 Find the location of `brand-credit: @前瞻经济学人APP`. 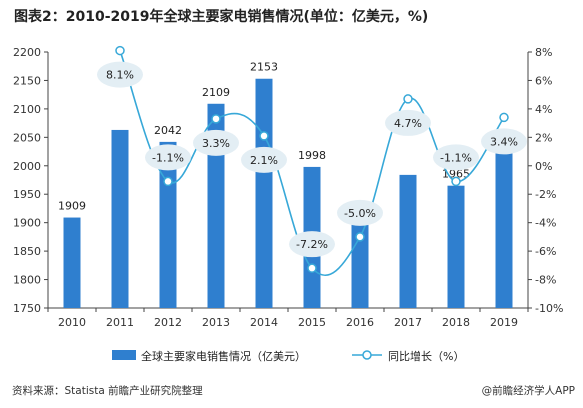

brand-credit: @前瞻经济学人APP is located at coordinates (528, 391).